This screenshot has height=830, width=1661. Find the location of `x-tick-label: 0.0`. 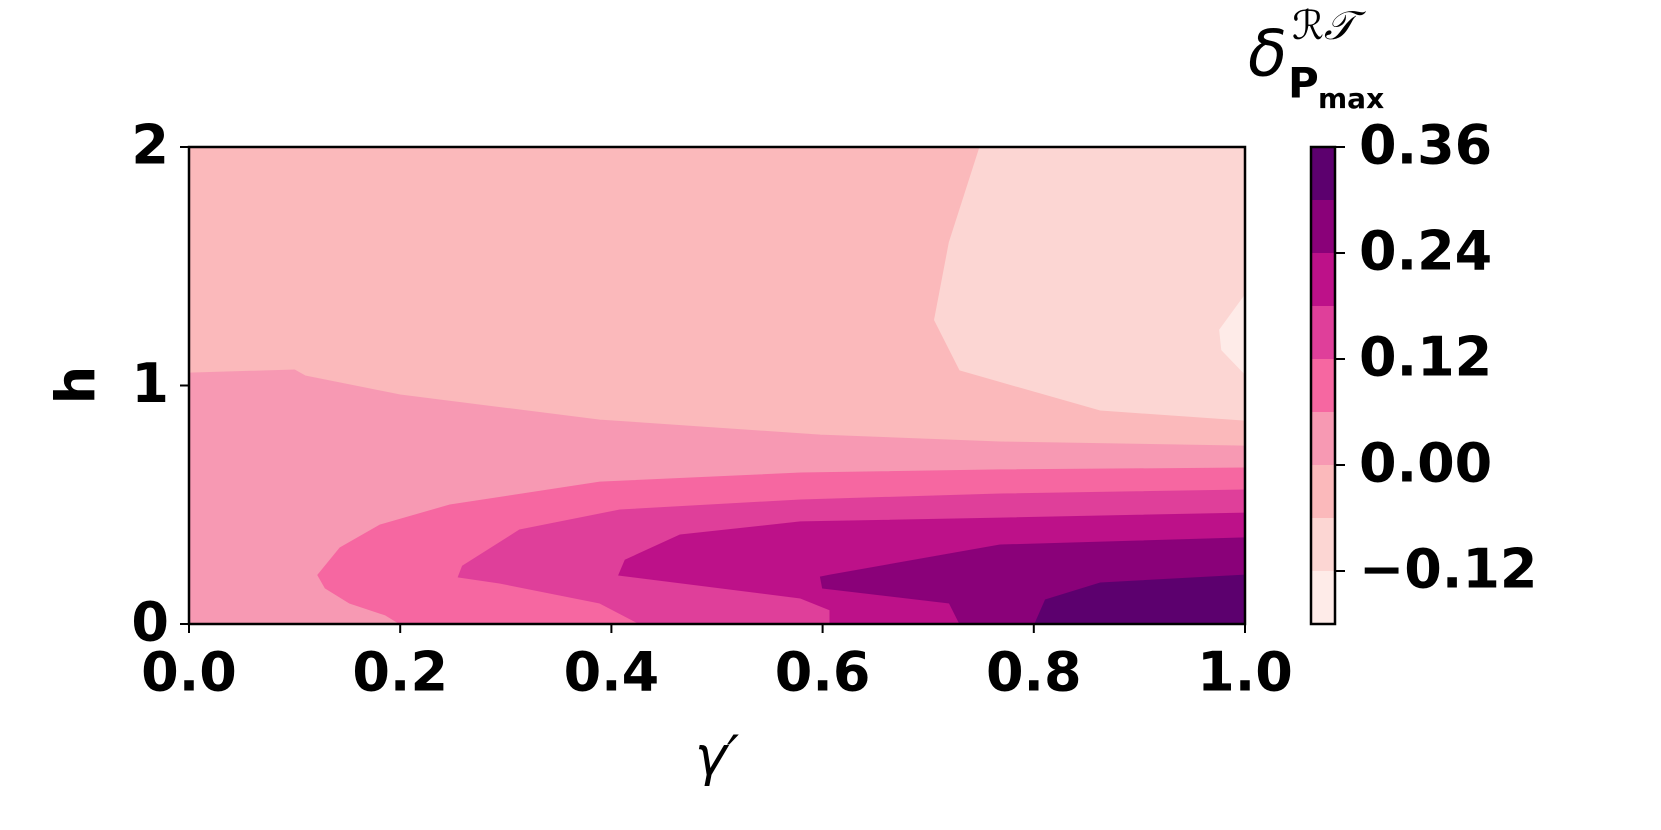

x-tick-label: 0.0 is located at coordinates (189, 672).